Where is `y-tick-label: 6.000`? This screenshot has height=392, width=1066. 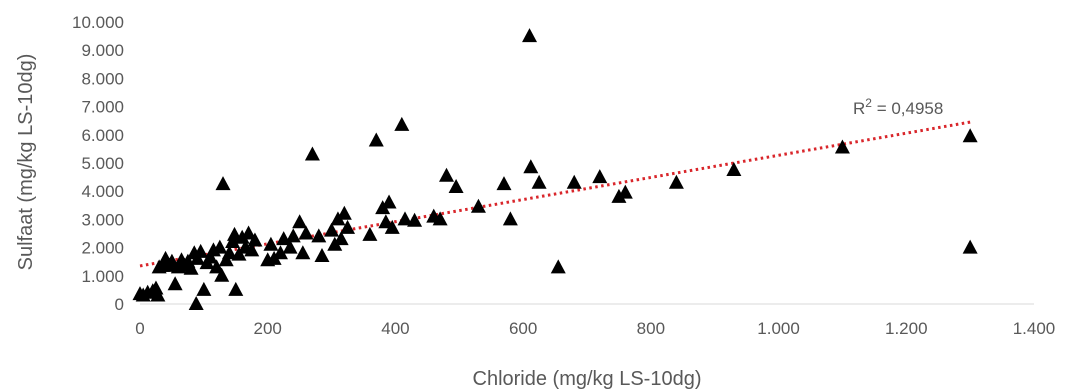
y-tick-label: 6.000 is located at coordinates (102, 135).